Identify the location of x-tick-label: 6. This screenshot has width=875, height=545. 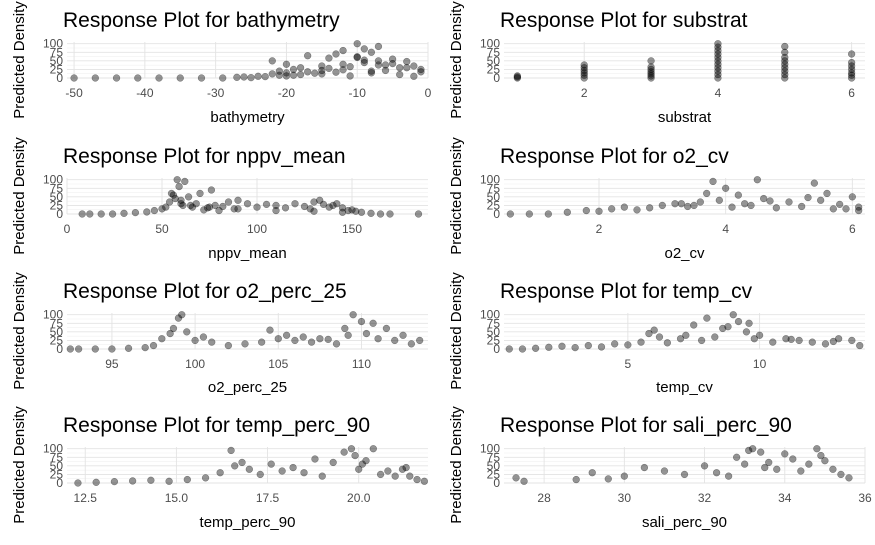
(852, 229).